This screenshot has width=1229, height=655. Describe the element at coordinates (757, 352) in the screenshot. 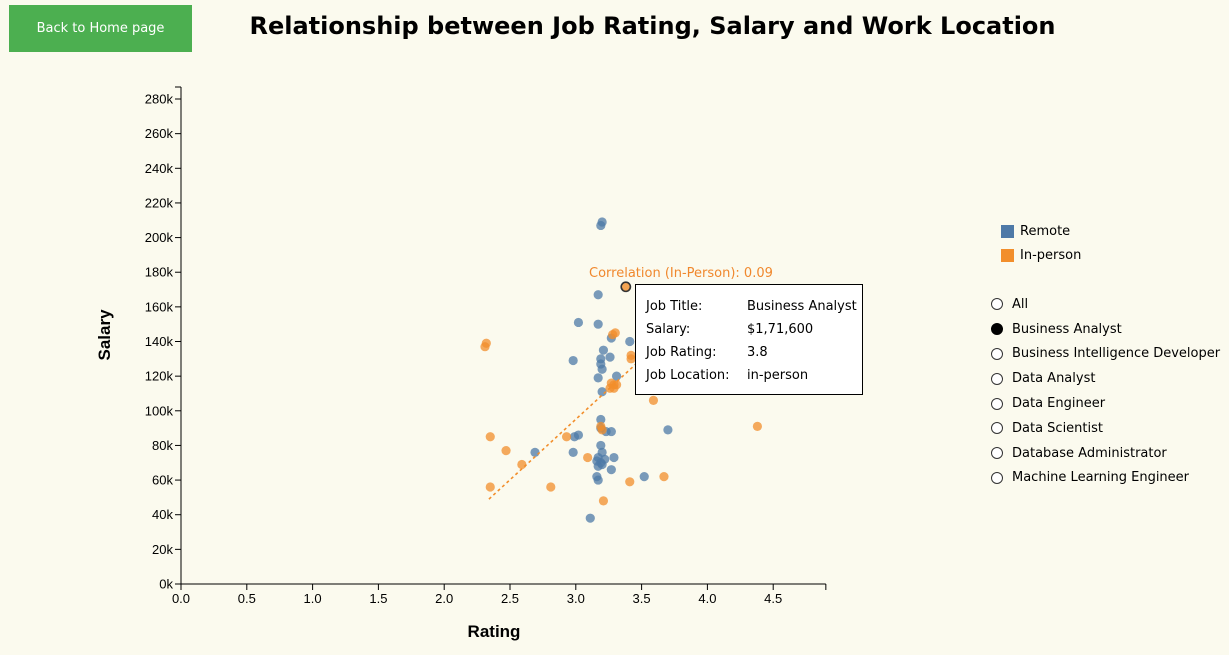

I see `tooltip-value: 3.8` at that location.